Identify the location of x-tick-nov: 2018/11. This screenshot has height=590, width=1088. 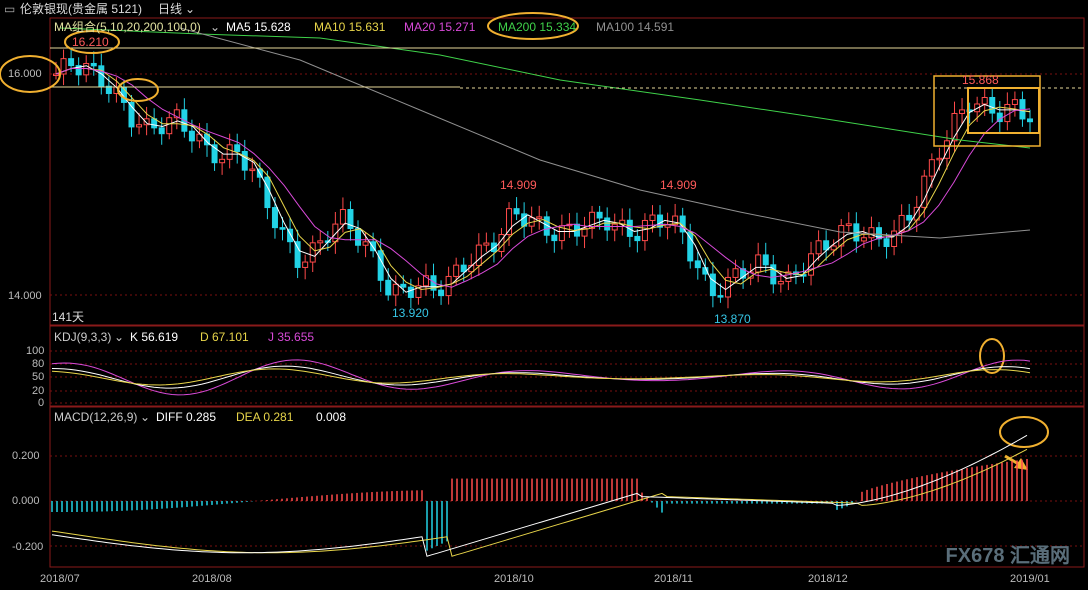
(673, 579).